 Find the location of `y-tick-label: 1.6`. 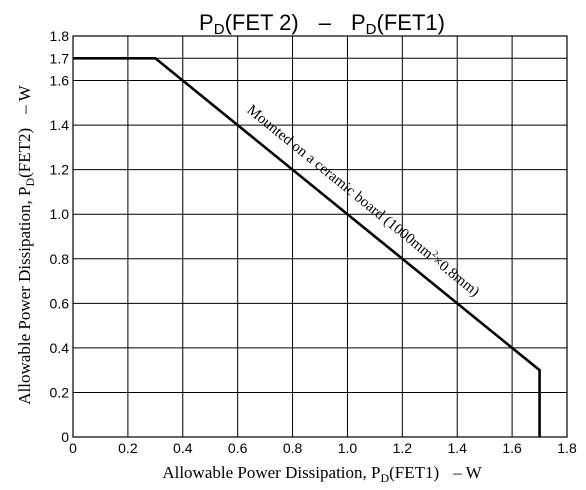

y-tick-label: 1.6 is located at coordinates (60, 81).